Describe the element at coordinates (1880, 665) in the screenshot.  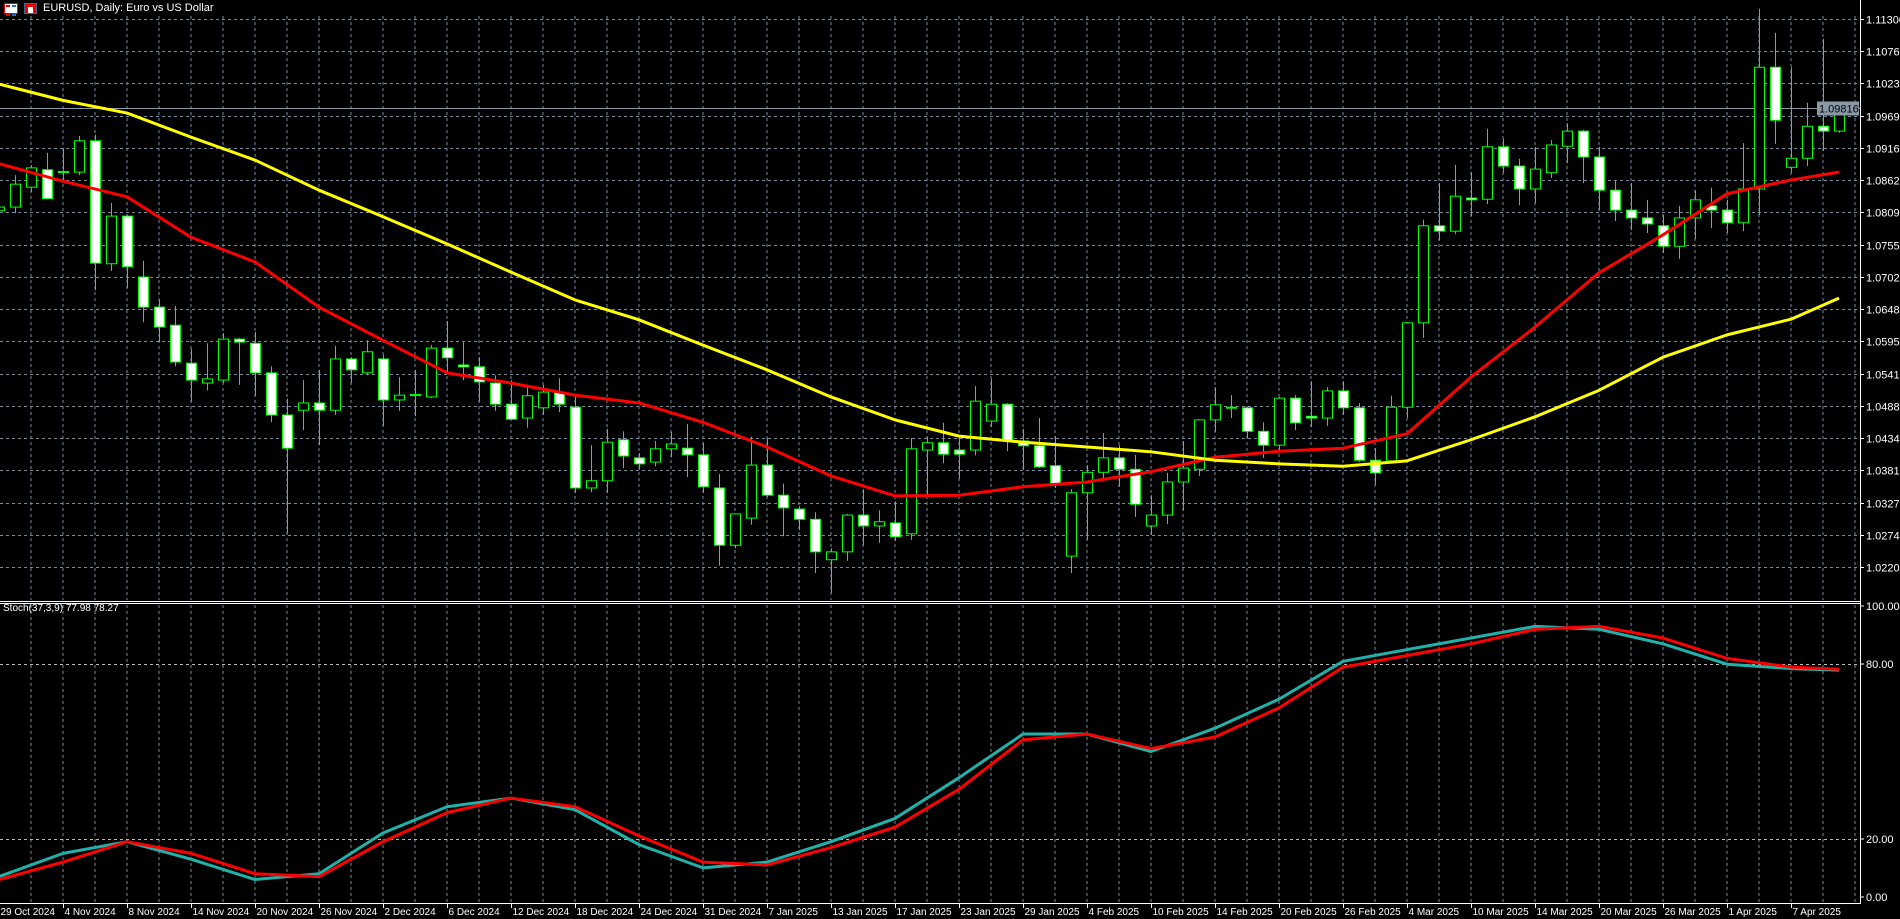
I see `stoch-axis-label: 80.00` at that location.